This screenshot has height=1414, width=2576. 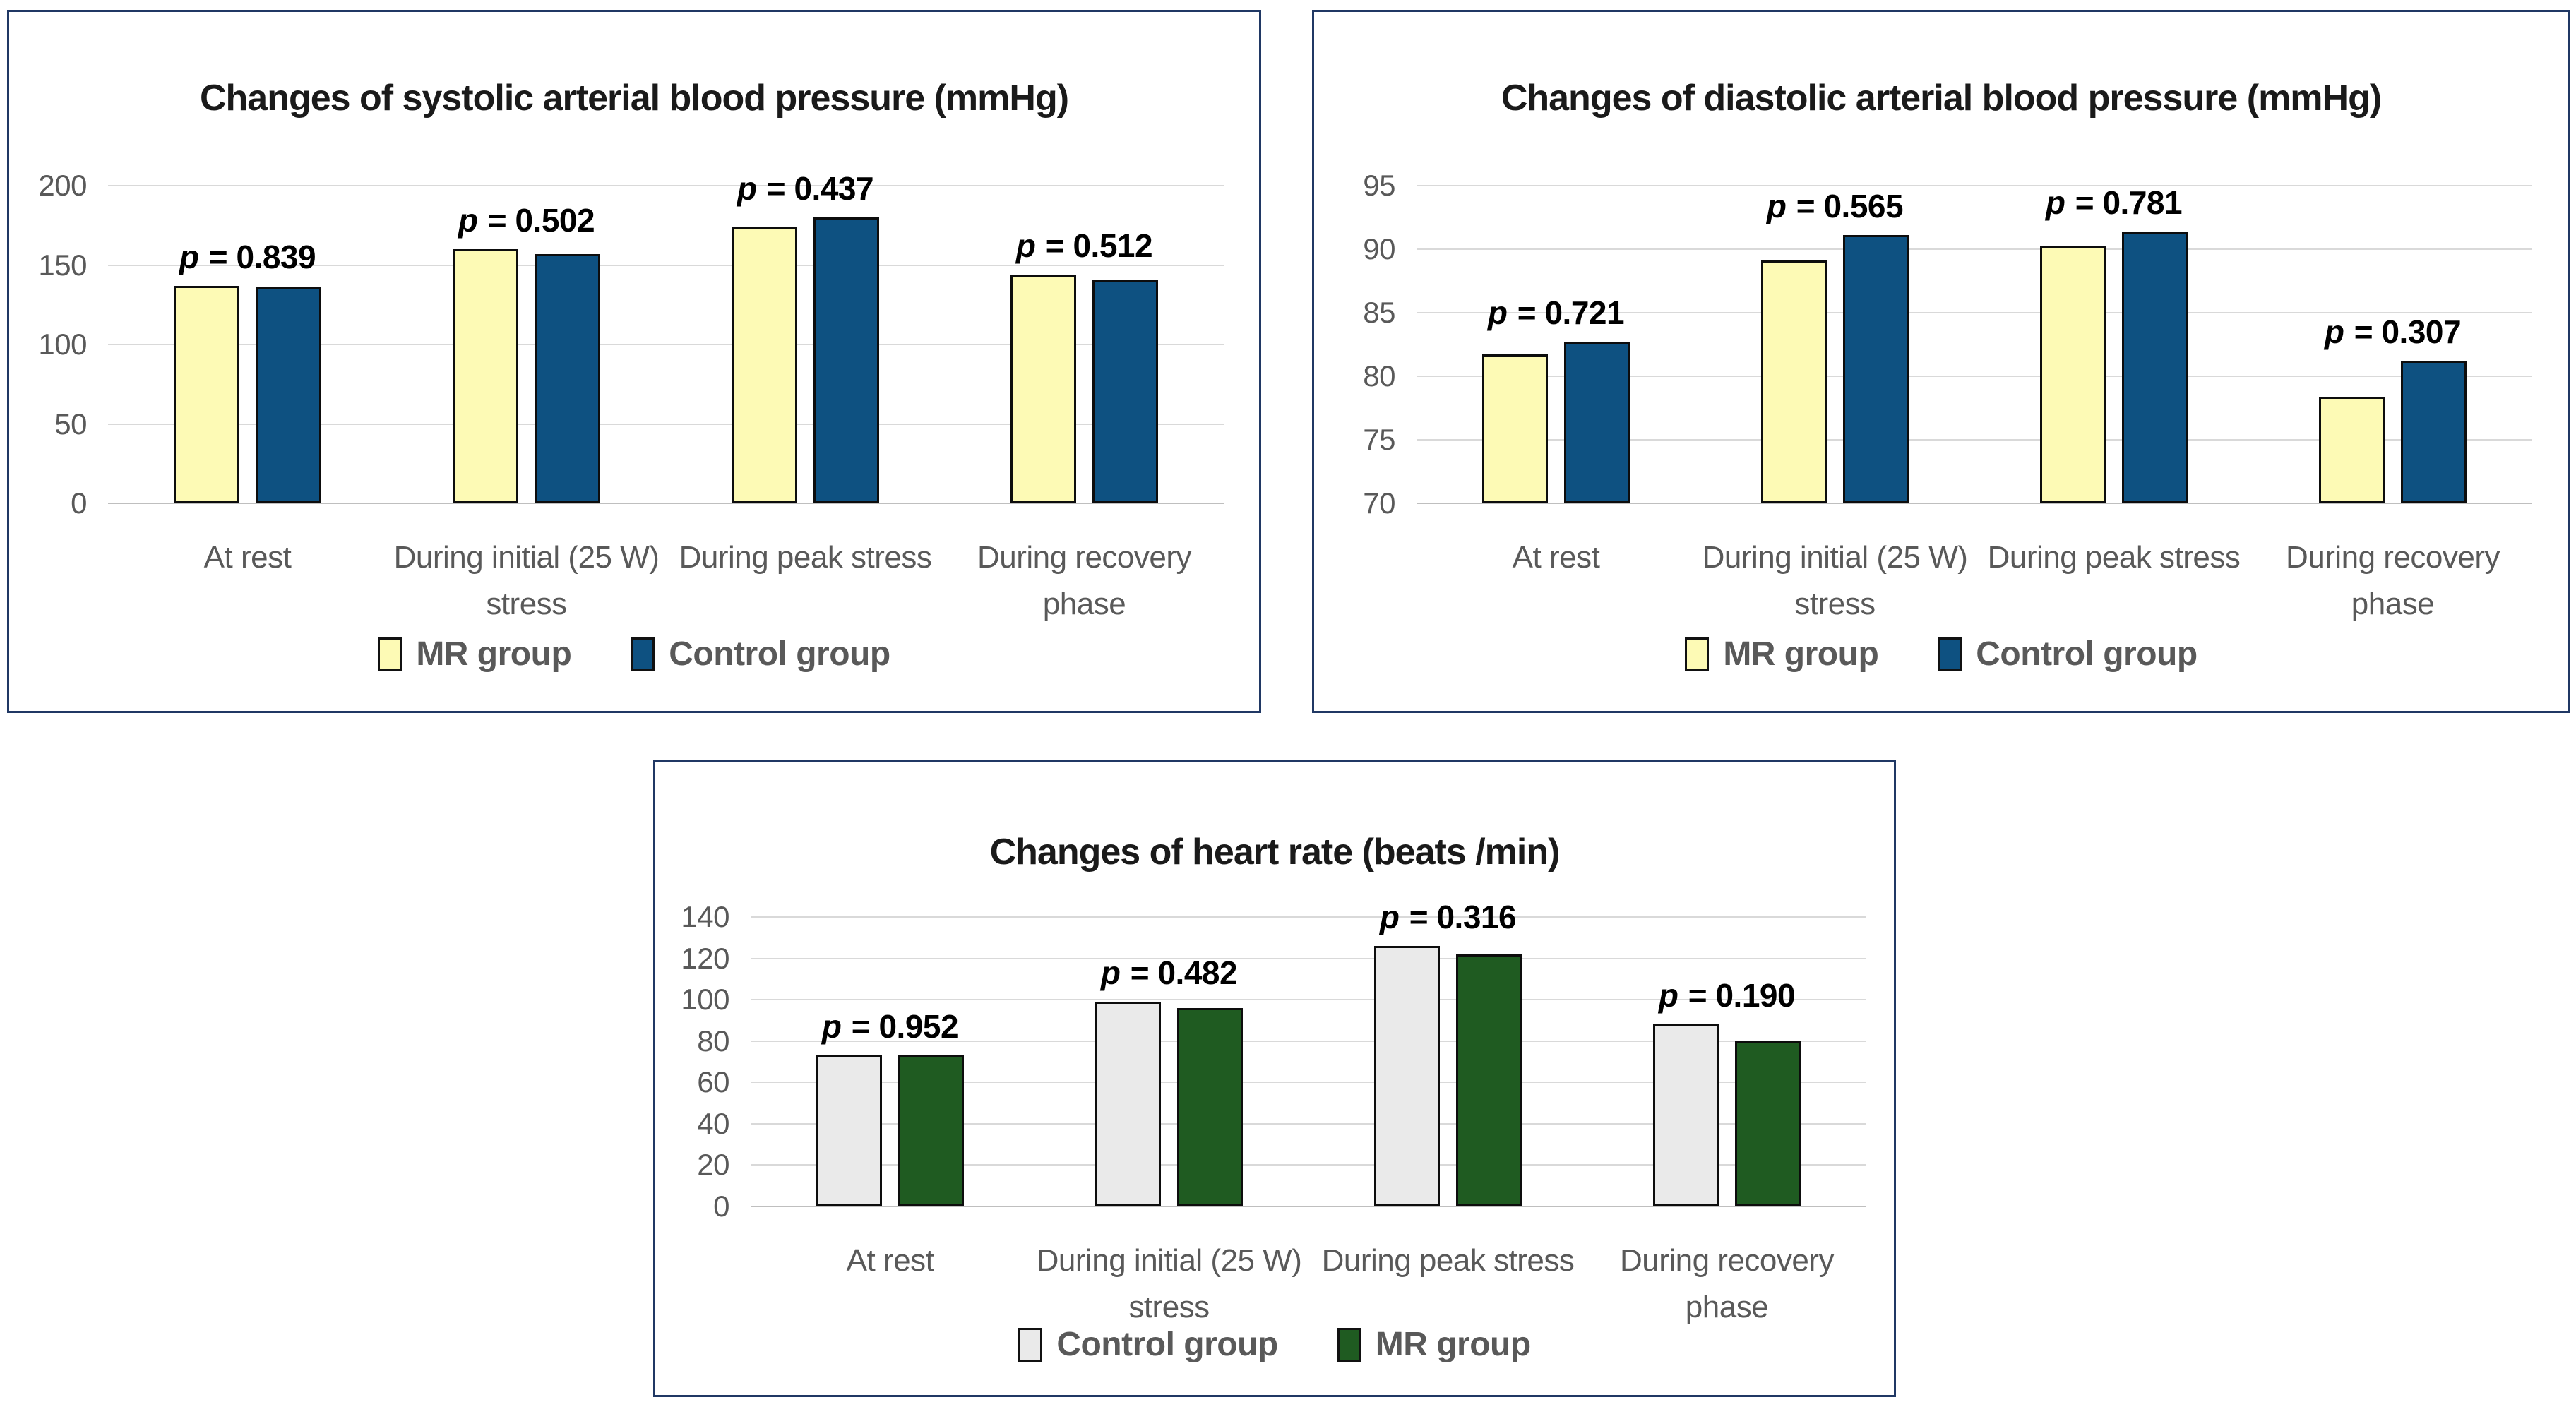 I want to click on y-tick-label: 120, so click(x=705, y=958).